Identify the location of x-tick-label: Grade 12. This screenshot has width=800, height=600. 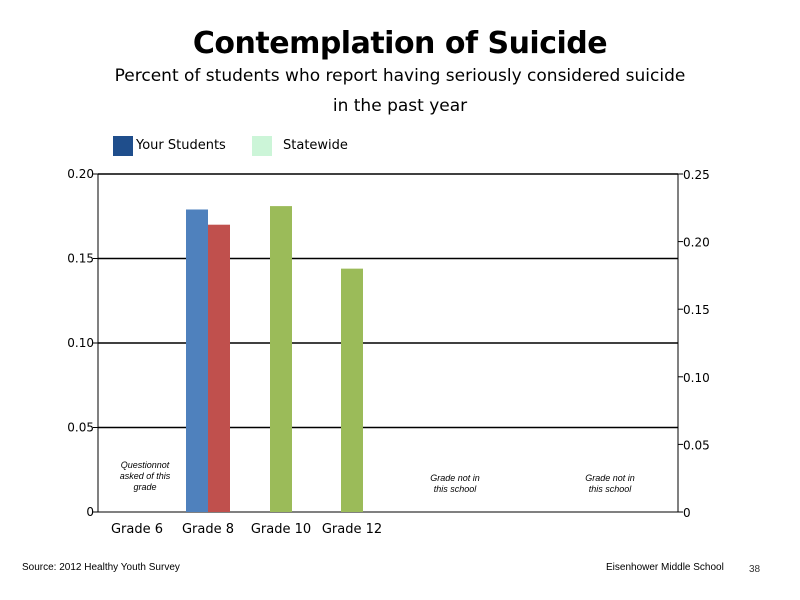
(352, 529).